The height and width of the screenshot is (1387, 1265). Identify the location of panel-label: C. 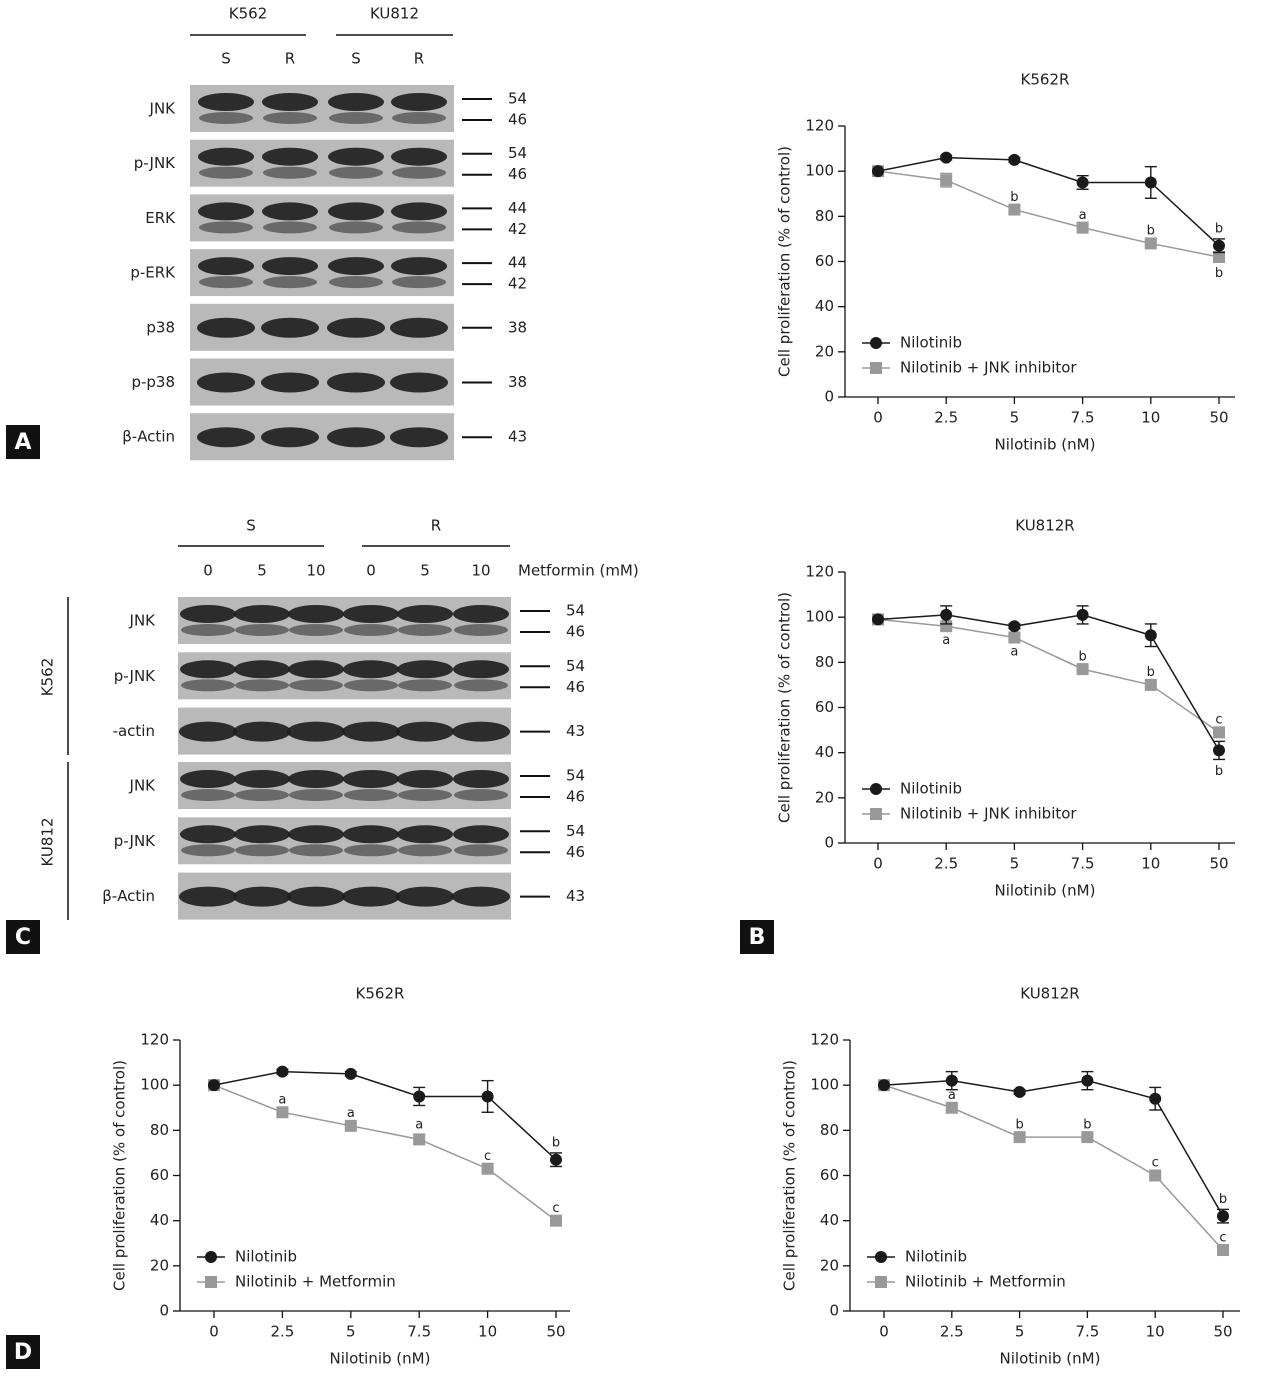
(23, 937).